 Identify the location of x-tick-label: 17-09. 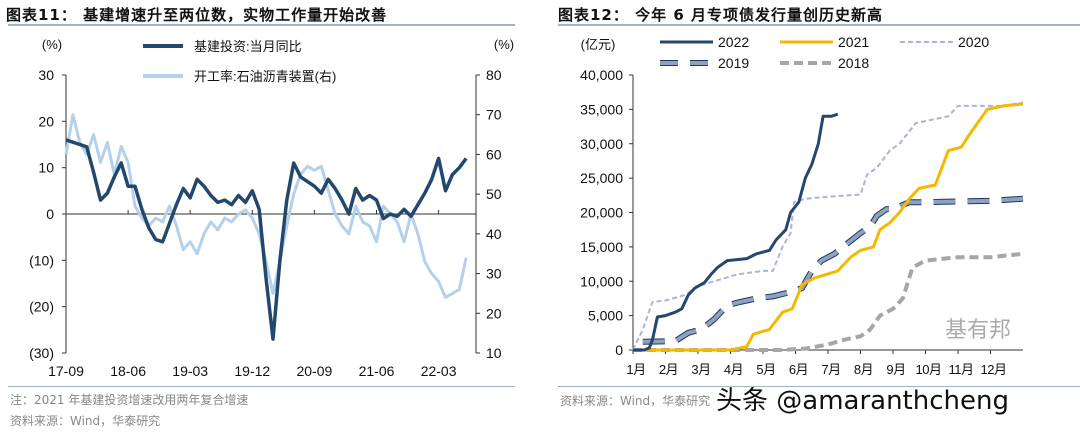
(66, 371).